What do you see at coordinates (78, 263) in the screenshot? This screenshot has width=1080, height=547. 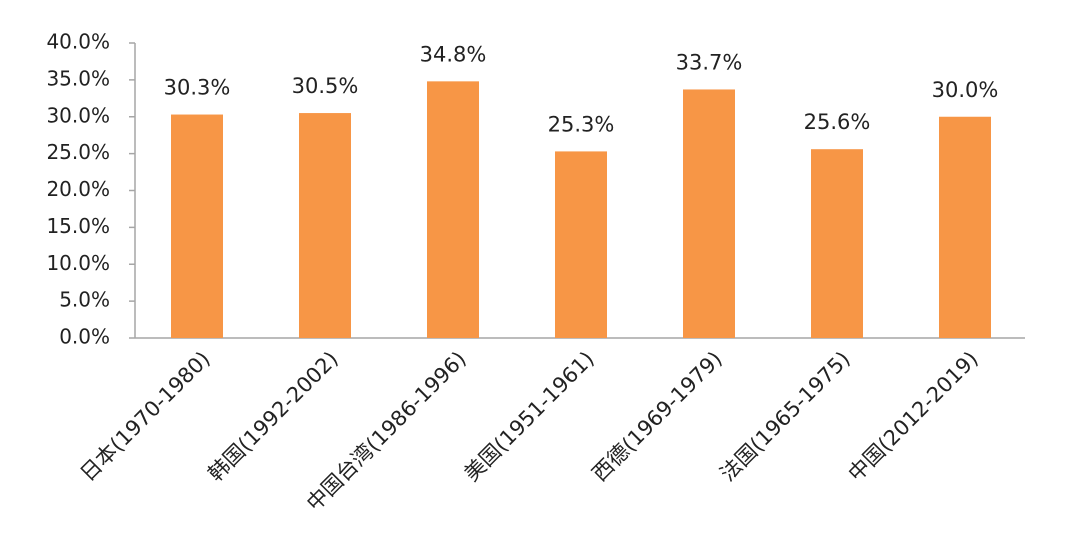 I see `y-tick-label: 10.0%` at bounding box center [78, 263].